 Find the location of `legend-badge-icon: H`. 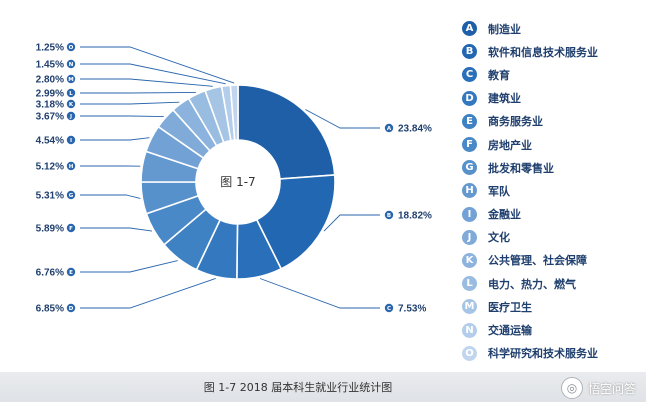

legend-badge-icon: H is located at coordinates (469, 191).